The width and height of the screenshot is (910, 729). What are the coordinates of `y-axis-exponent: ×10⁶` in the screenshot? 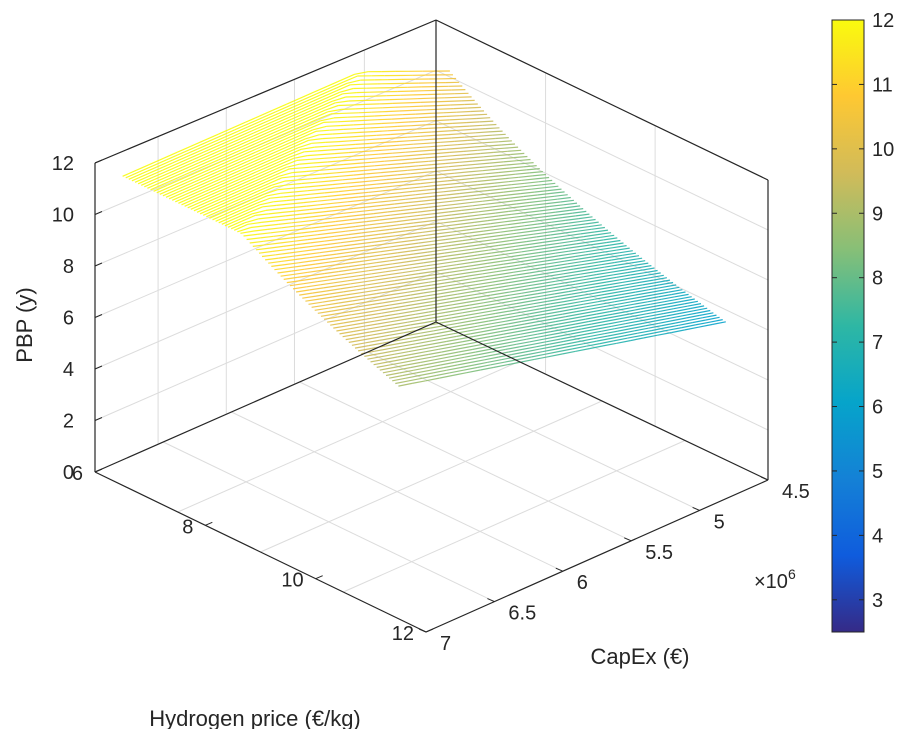 It's located at (775, 579).